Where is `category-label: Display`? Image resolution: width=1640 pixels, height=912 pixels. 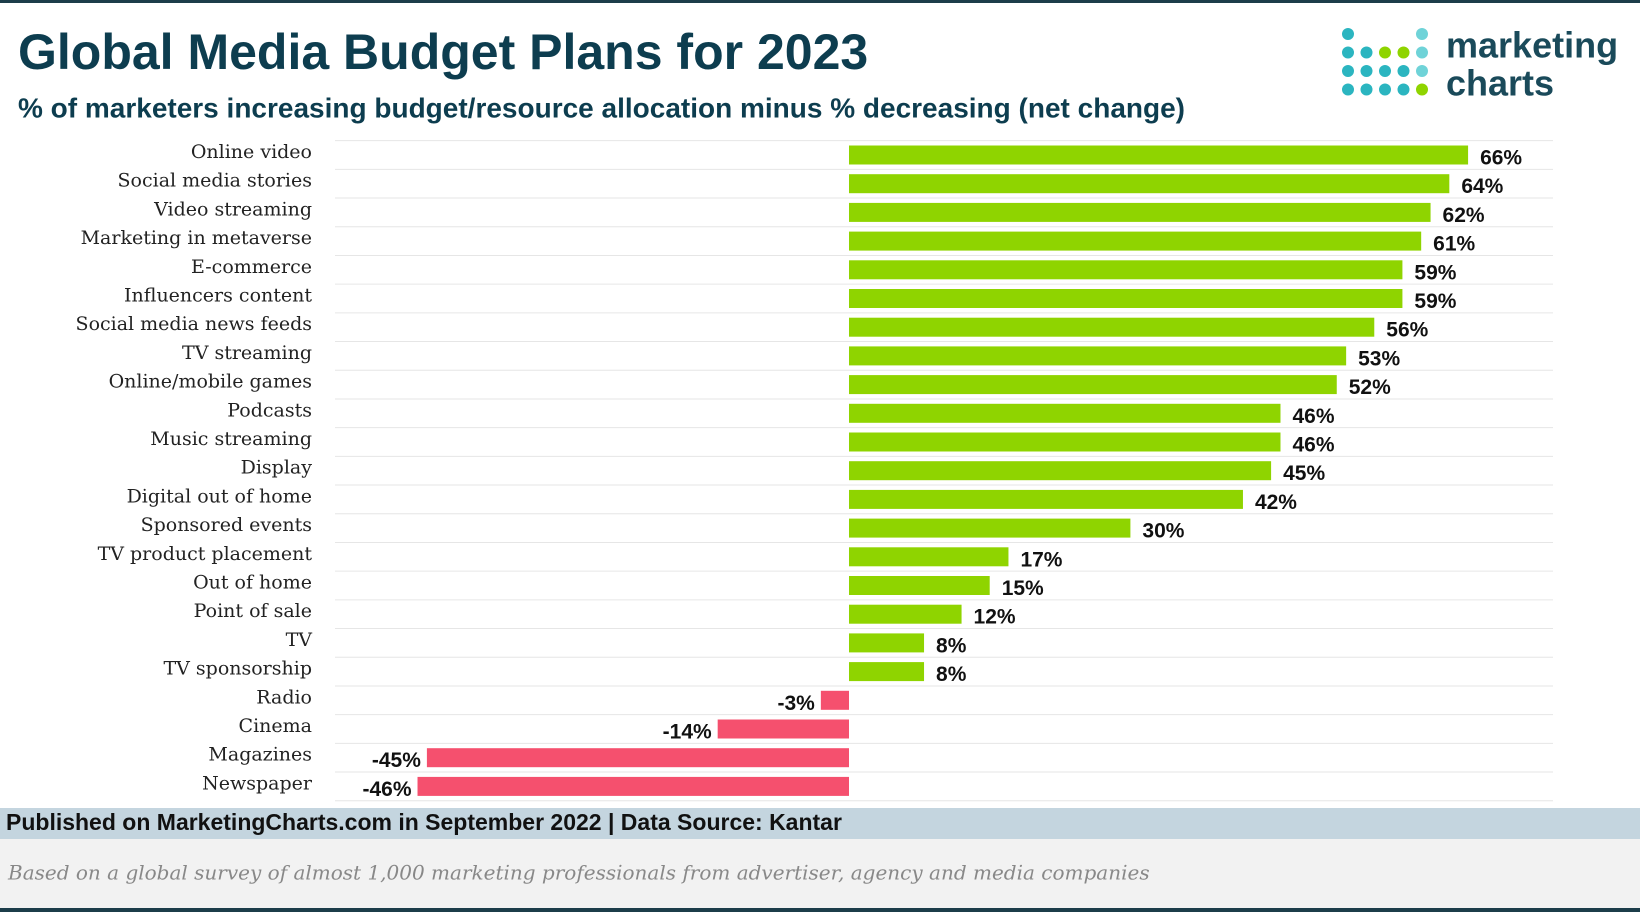 category-label: Display is located at coordinates (277, 468).